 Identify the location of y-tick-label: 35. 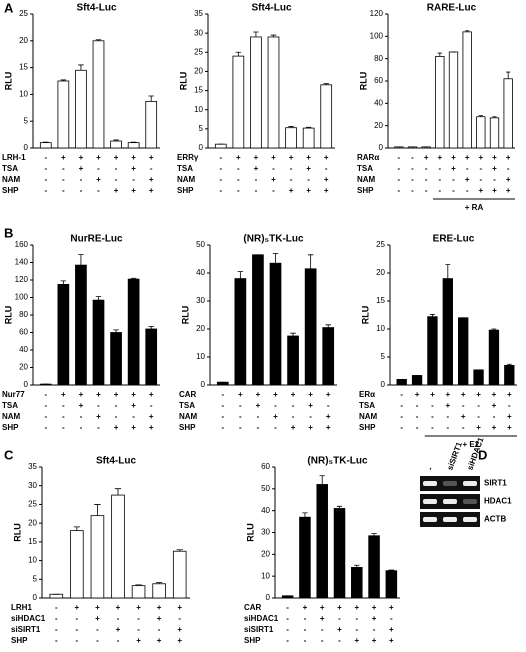
(198, 13).